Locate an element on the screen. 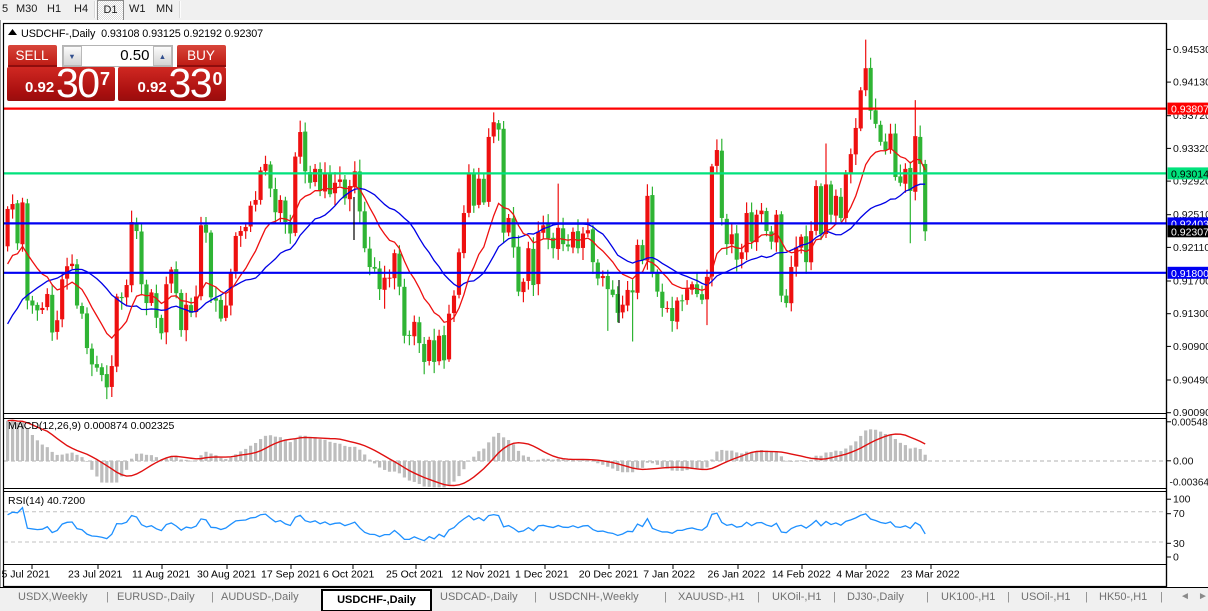 Image resolution: width=1208 pixels, height=611 pixels. svg-text:MACD(12,26,9) 0.000874 0.00232: MACD(12,26,9) 0.000874 0.002325 is located at coordinates (91, 426).